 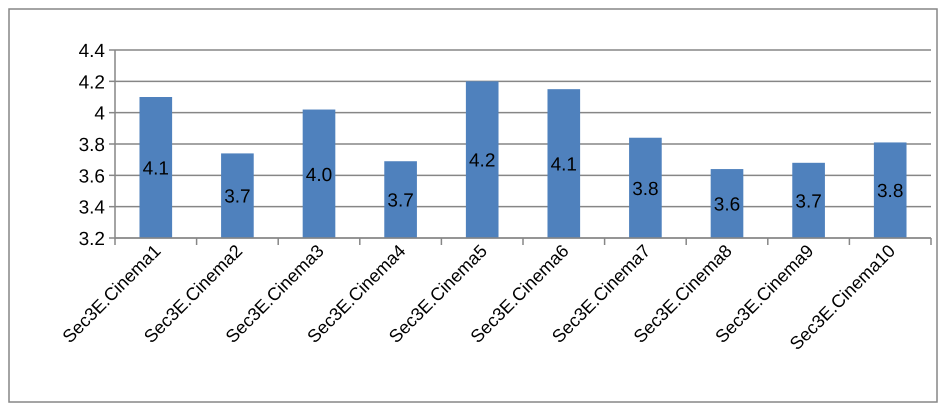 I want to click on y-tick-label: 4, so click(x=100, y=114).